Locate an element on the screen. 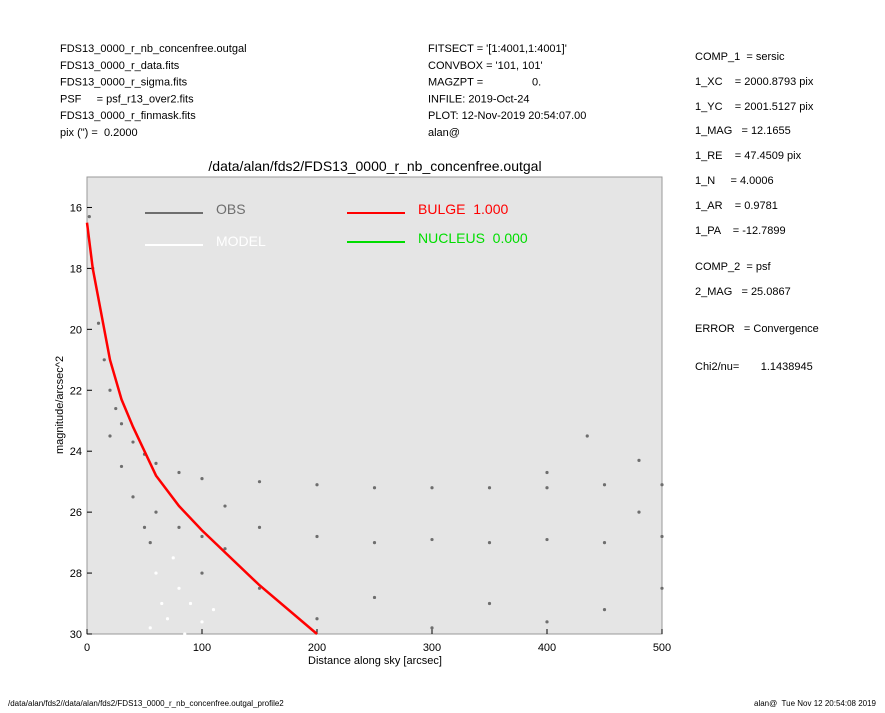 Image resolution: width=885 pixels, height=713 pixels. y-tick-label: 16 is located at coordinates (76, 208).